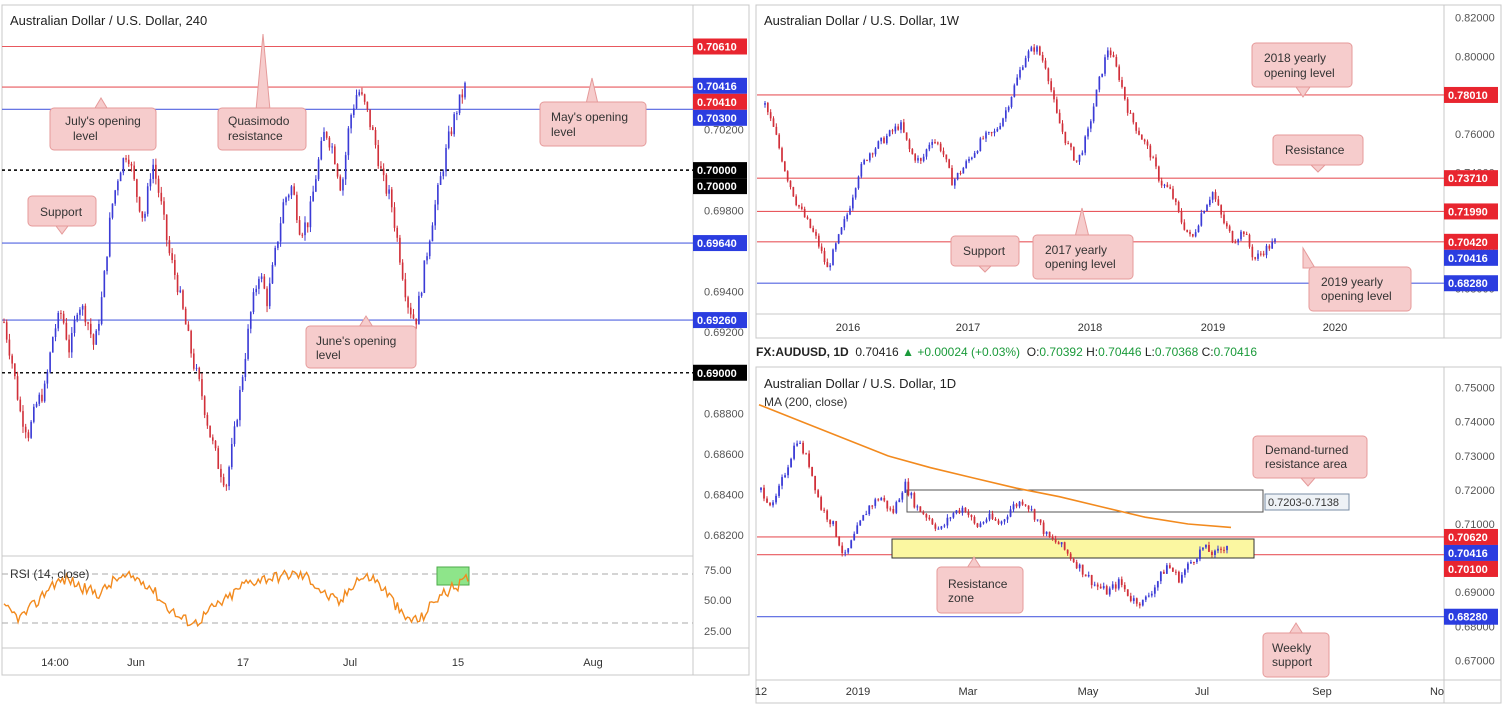 This screenshot has height=709, width=1505. I want to click on y-tick-label: 0.69200, so click(724, 333).